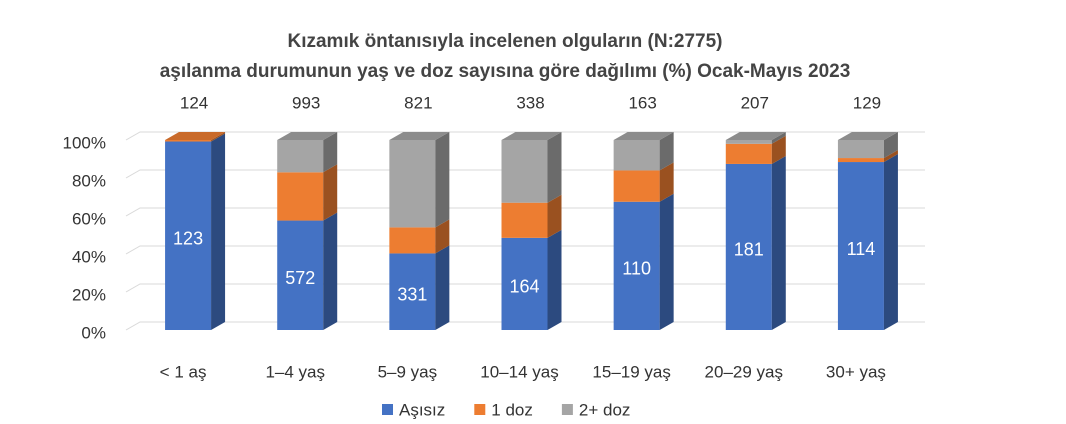 The width and height of the screenshot is (1066, 424). What do you see at coordinates (300, 278) in the screenshot?
I see `value-label: 572` at bounding box center [300, 278].